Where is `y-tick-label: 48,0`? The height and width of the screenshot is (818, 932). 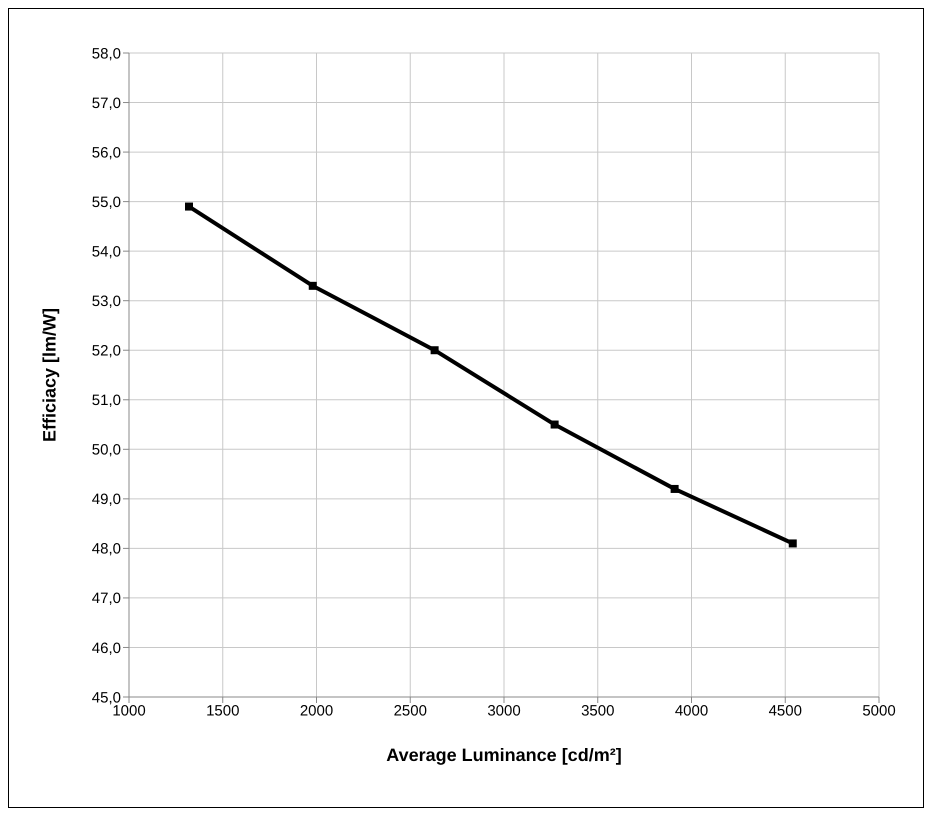 y-tick-label: 48,0 is located at coordinates (106, 549).